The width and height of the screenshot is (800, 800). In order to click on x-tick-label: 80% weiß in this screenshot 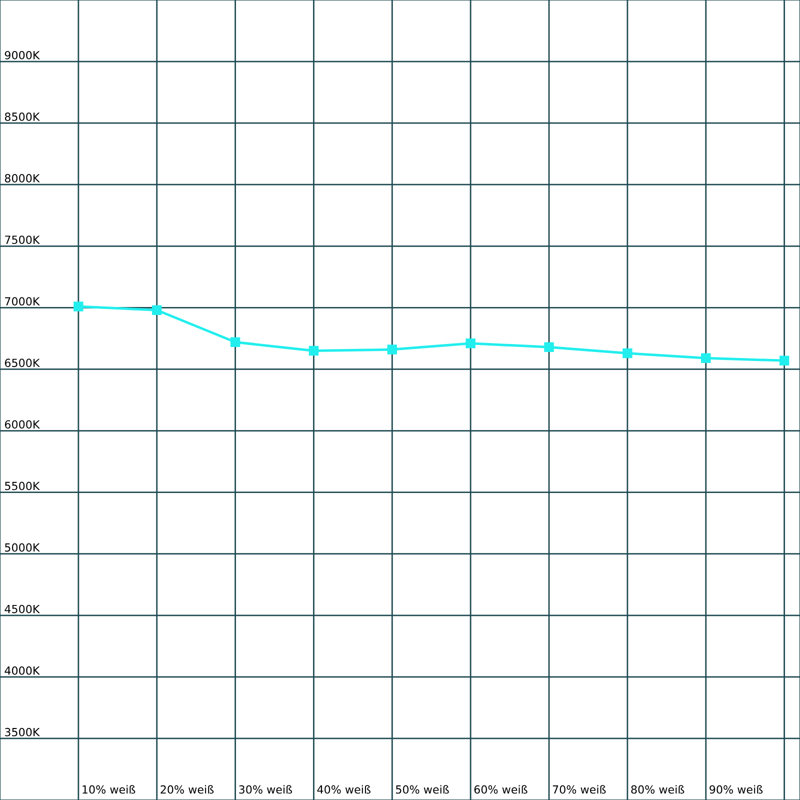, I will do `click(657, 789)`.